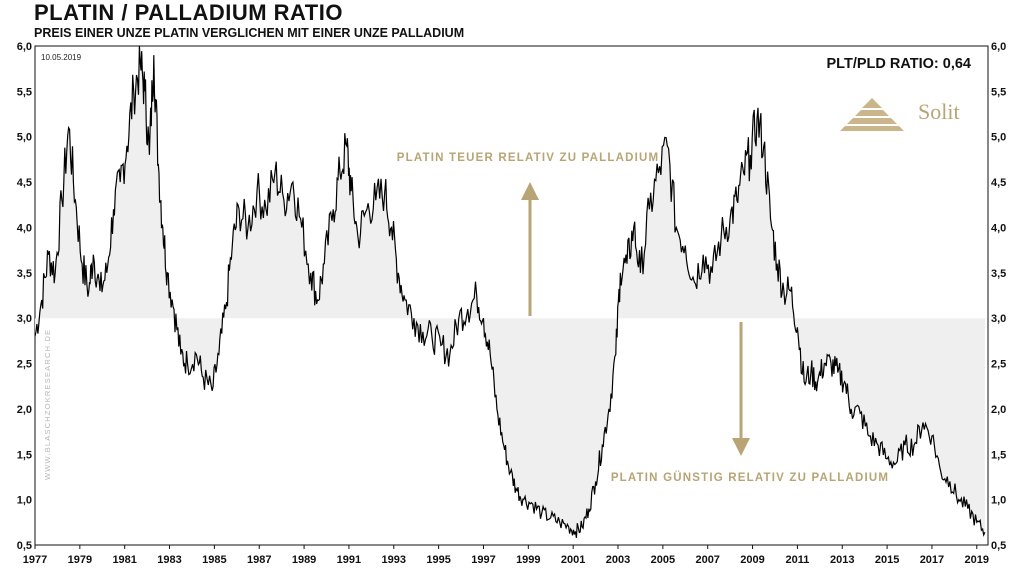  Describe the element at coordinates (663, 560) in the screenshot. I see `x-tick-label: 2005` at that location.